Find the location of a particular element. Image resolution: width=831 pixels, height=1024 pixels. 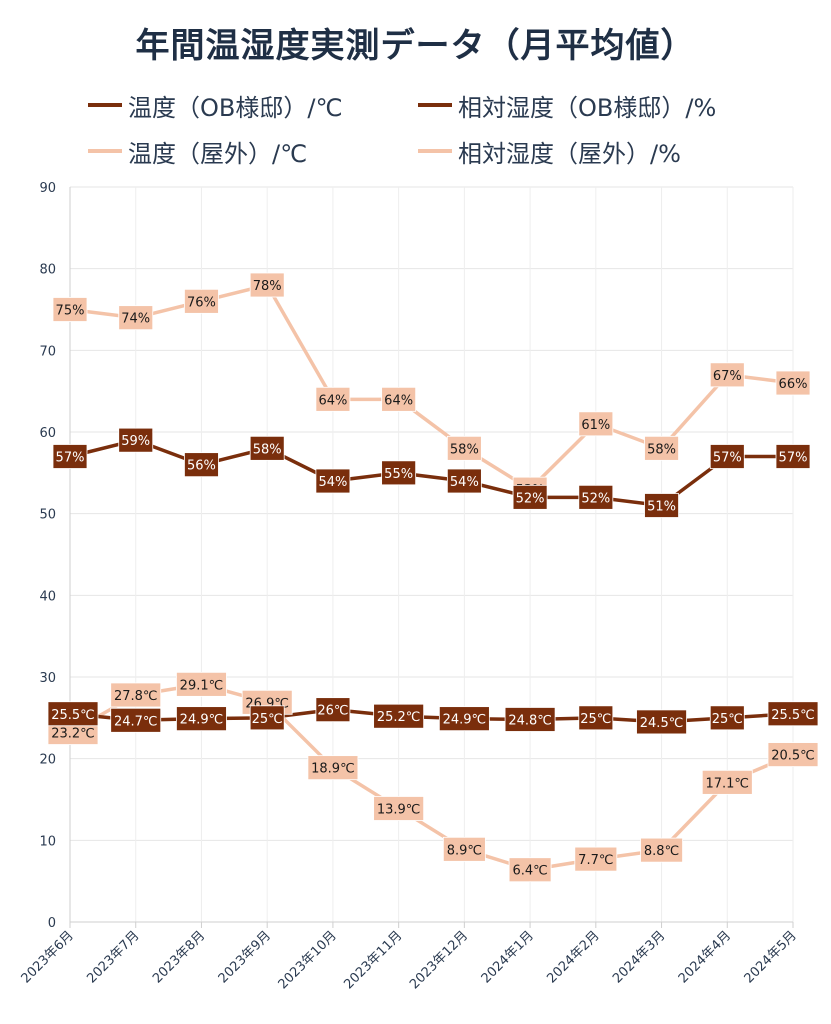

data-label: 25.2℃ is located at coordinates (399, 716).